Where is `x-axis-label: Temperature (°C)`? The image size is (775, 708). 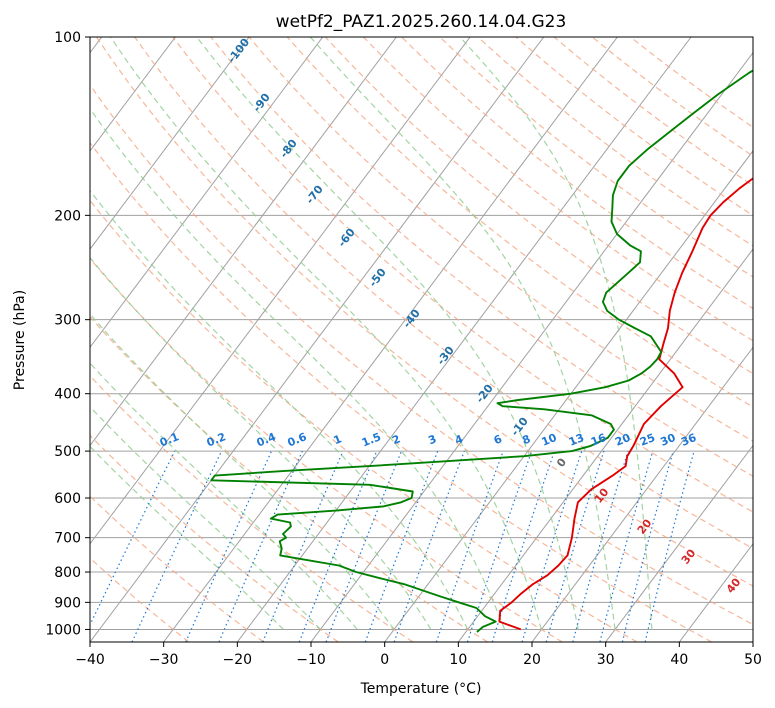
x-axis-label: Temperature (°C) is located at coordinates (421, 689).